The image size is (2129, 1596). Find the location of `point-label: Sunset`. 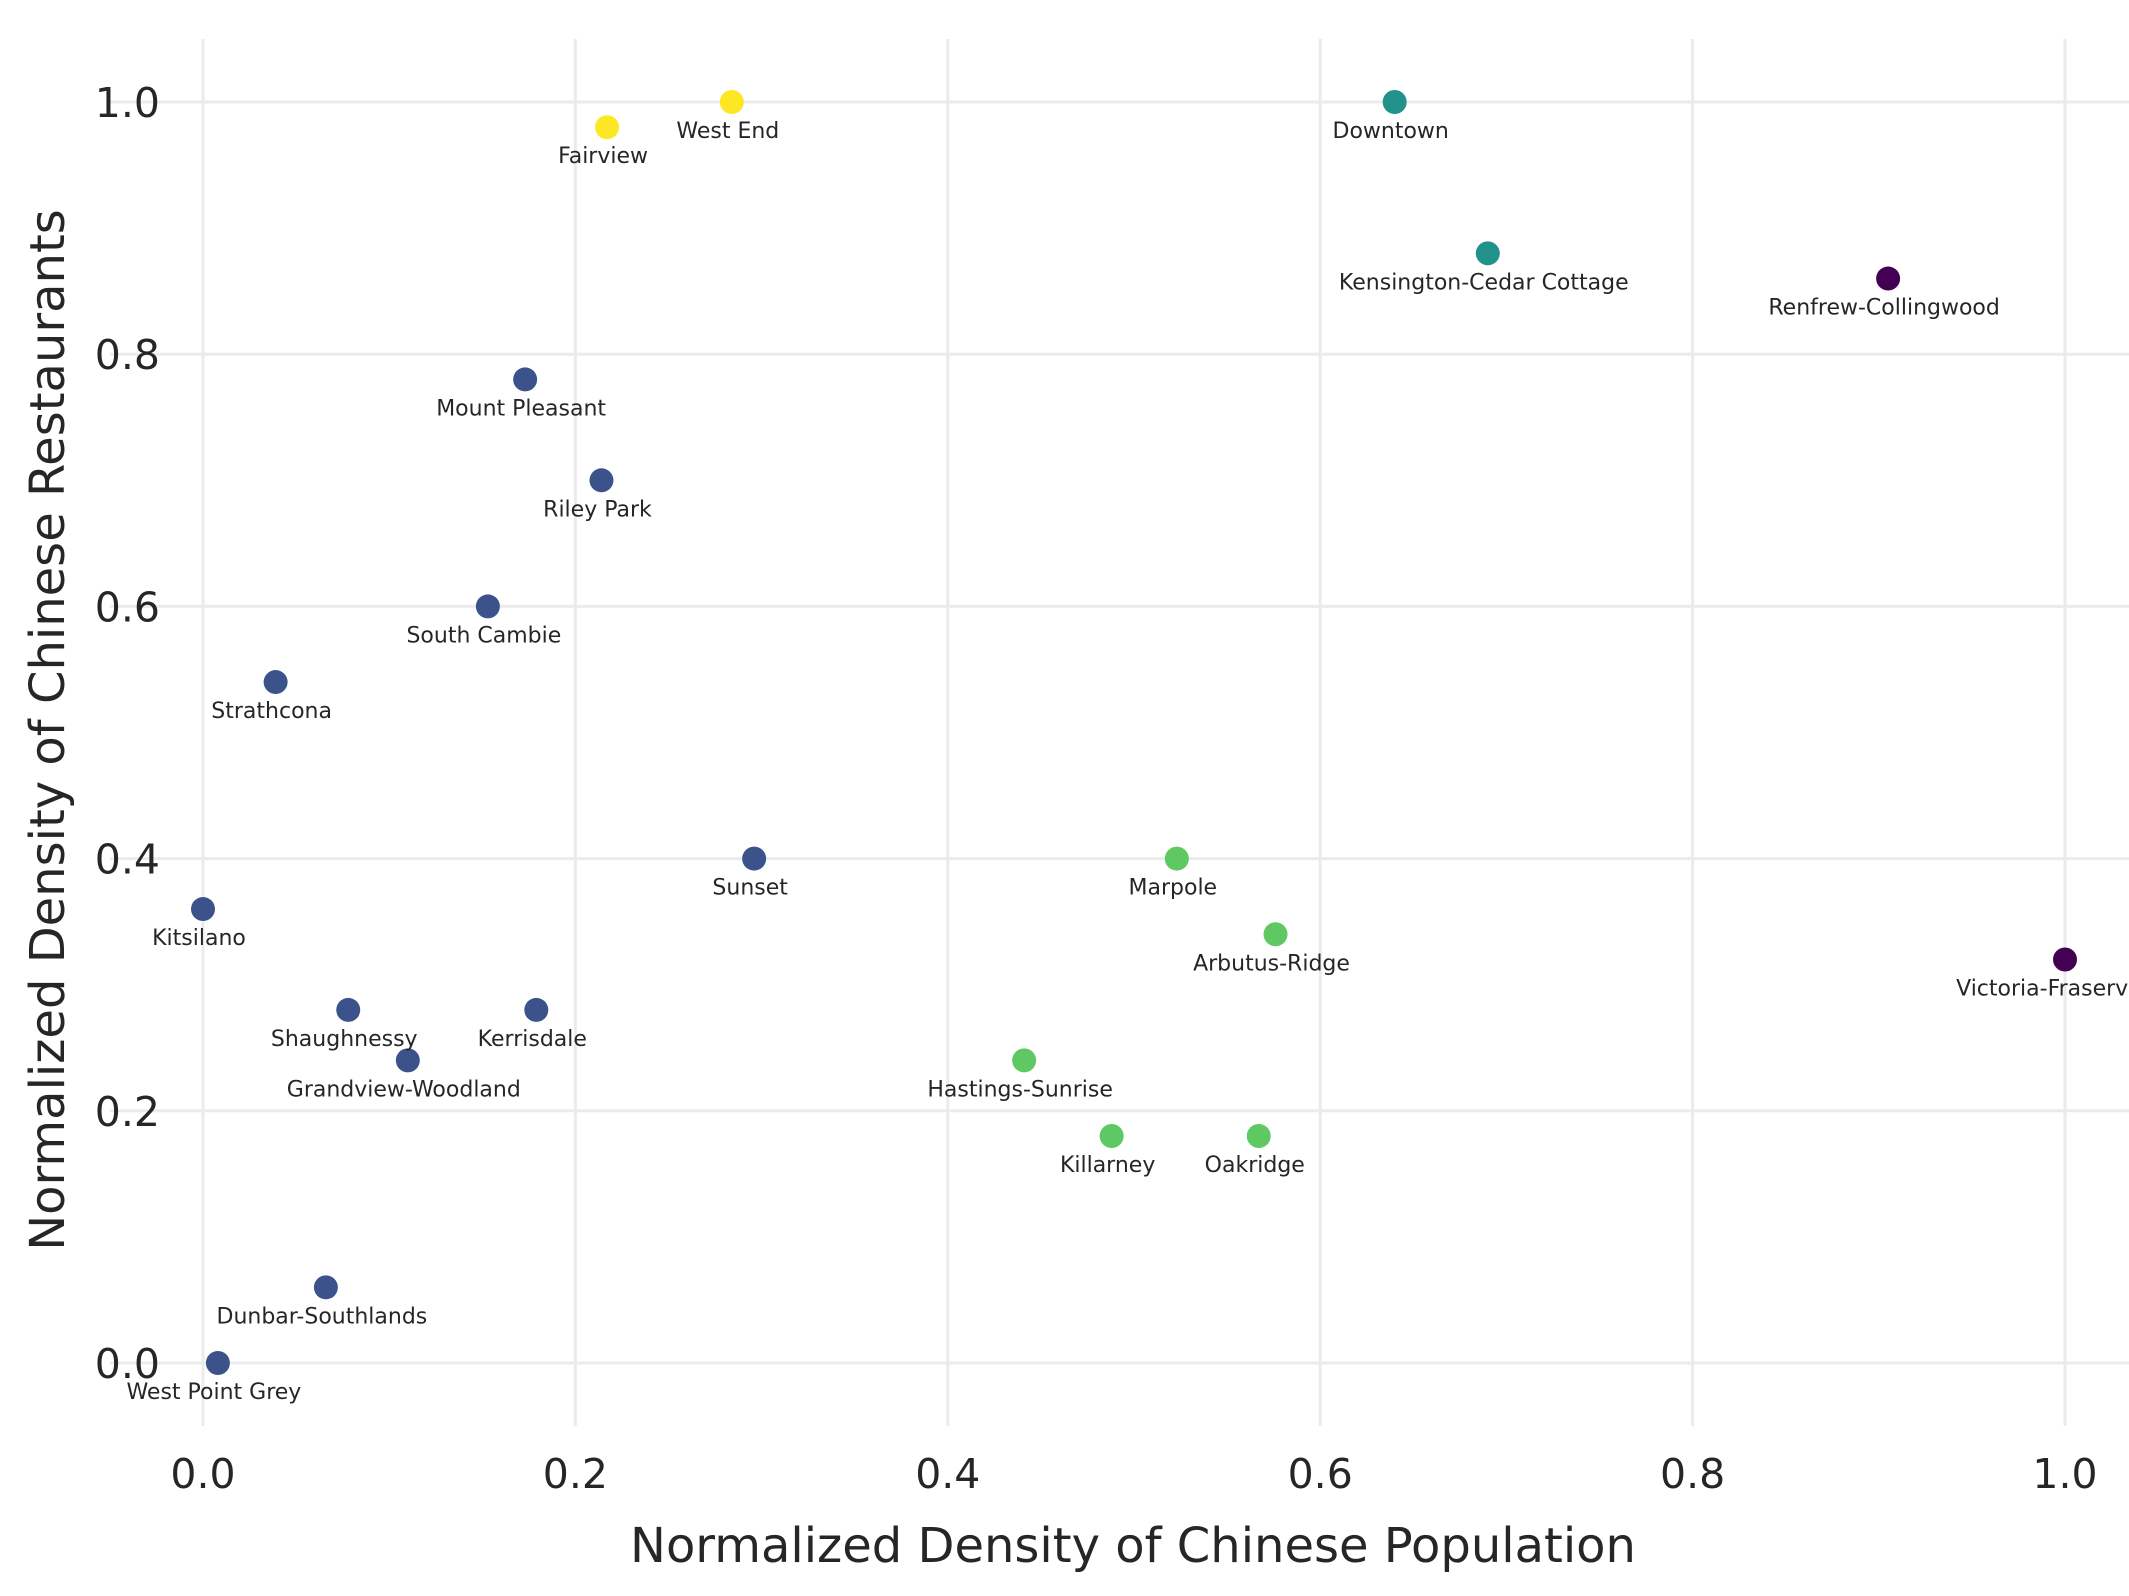

point-label: Sunset is located at coordinates (750, 888).